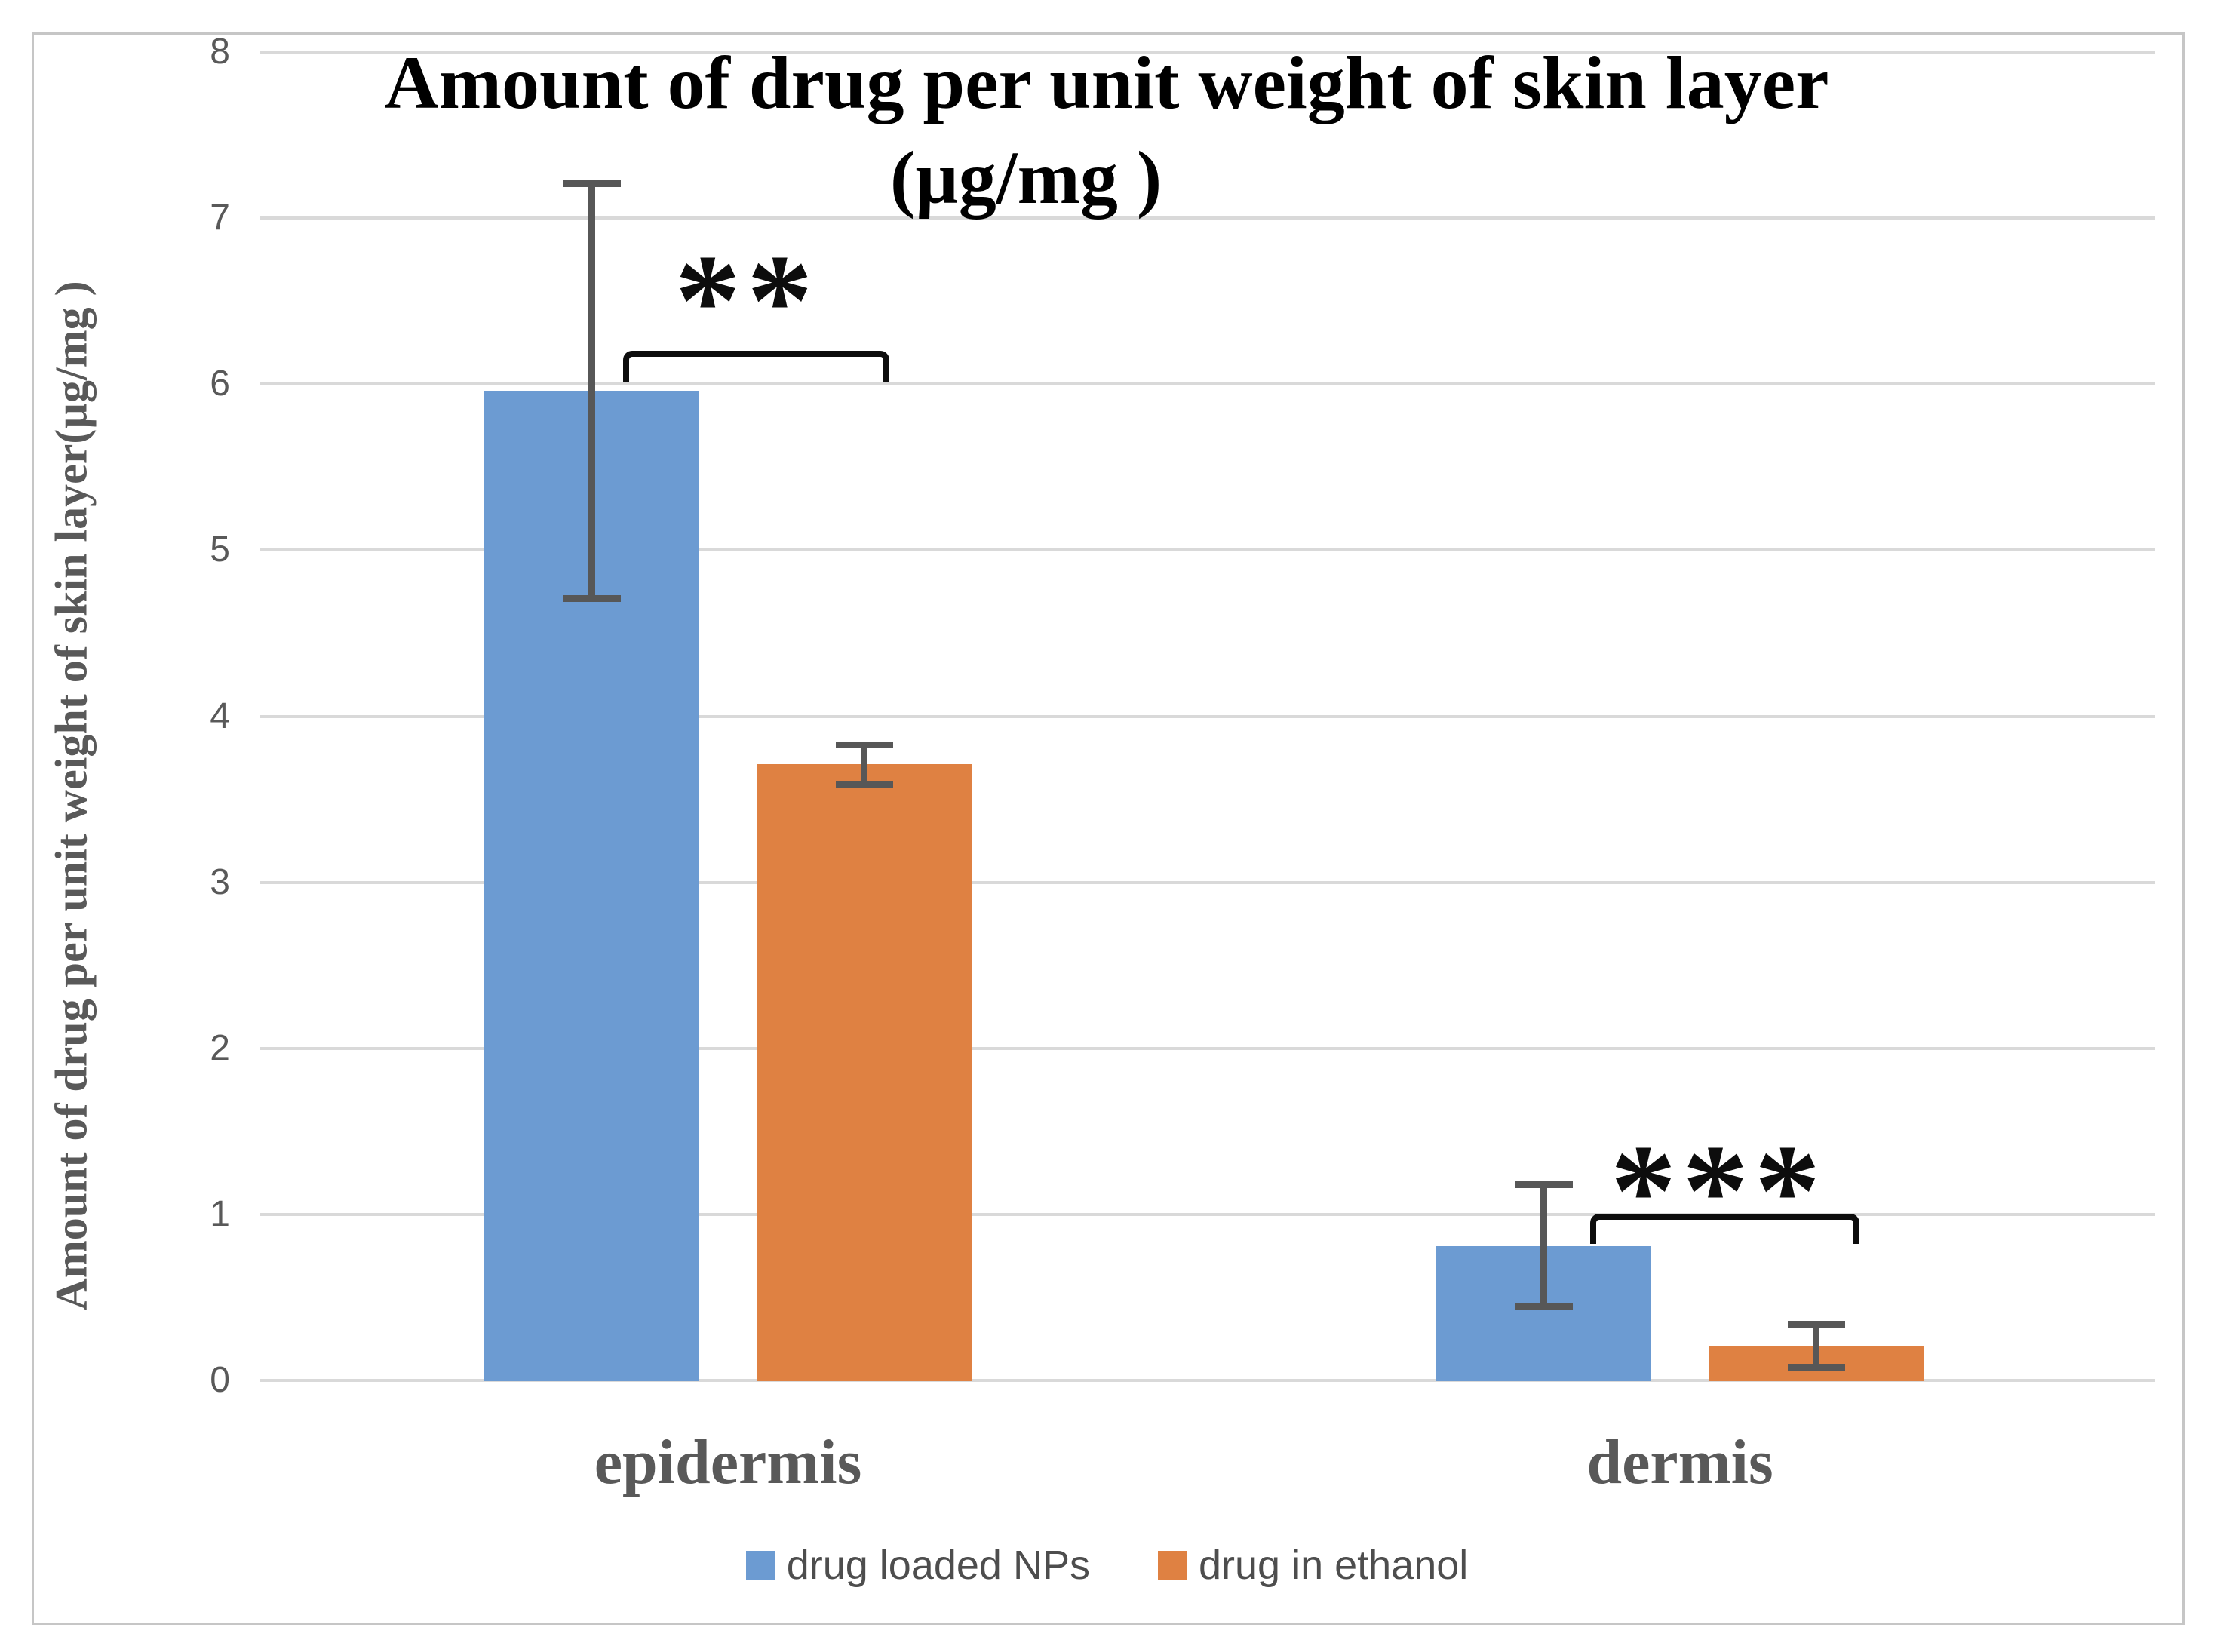  Describe the element at coordinates (1333, 1565) in the screenshot. I see `legend-label: drug in ethanol` at that location.